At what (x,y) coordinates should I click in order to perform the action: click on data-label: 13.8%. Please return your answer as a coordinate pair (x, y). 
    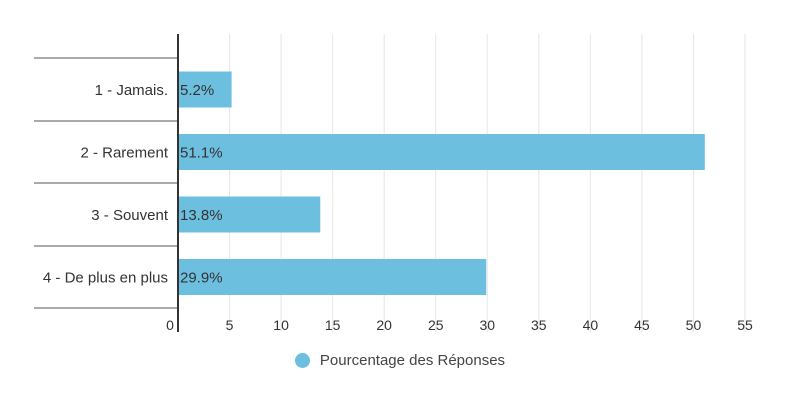
    Looking at the image, I should click on (201, 215).